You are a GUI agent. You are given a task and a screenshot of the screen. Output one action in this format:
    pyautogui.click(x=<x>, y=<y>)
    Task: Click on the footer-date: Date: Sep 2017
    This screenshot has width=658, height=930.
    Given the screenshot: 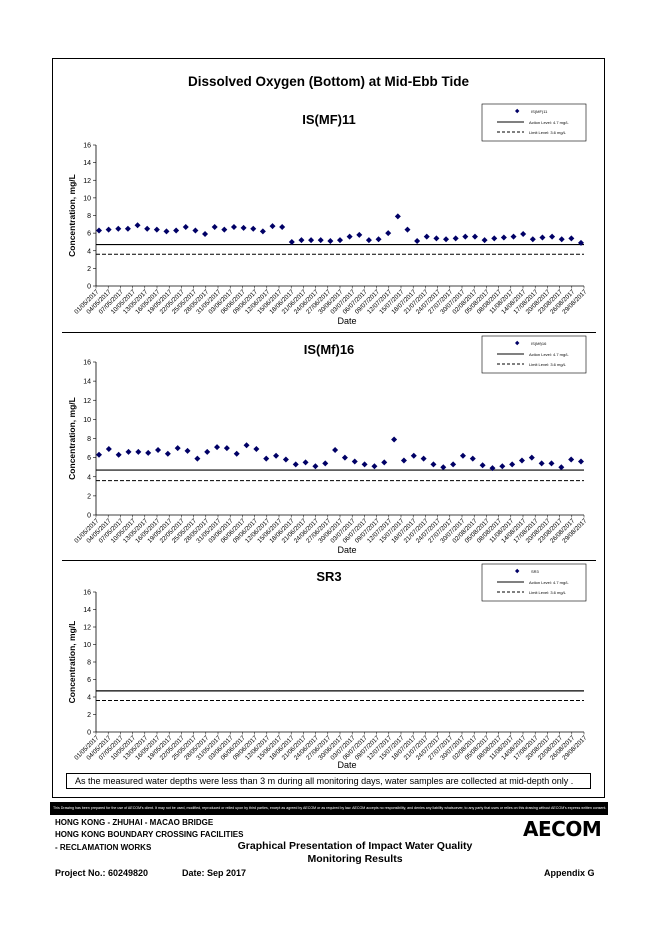 What is the action you would take?
    pyautogui.click(x=214, y=873)
    